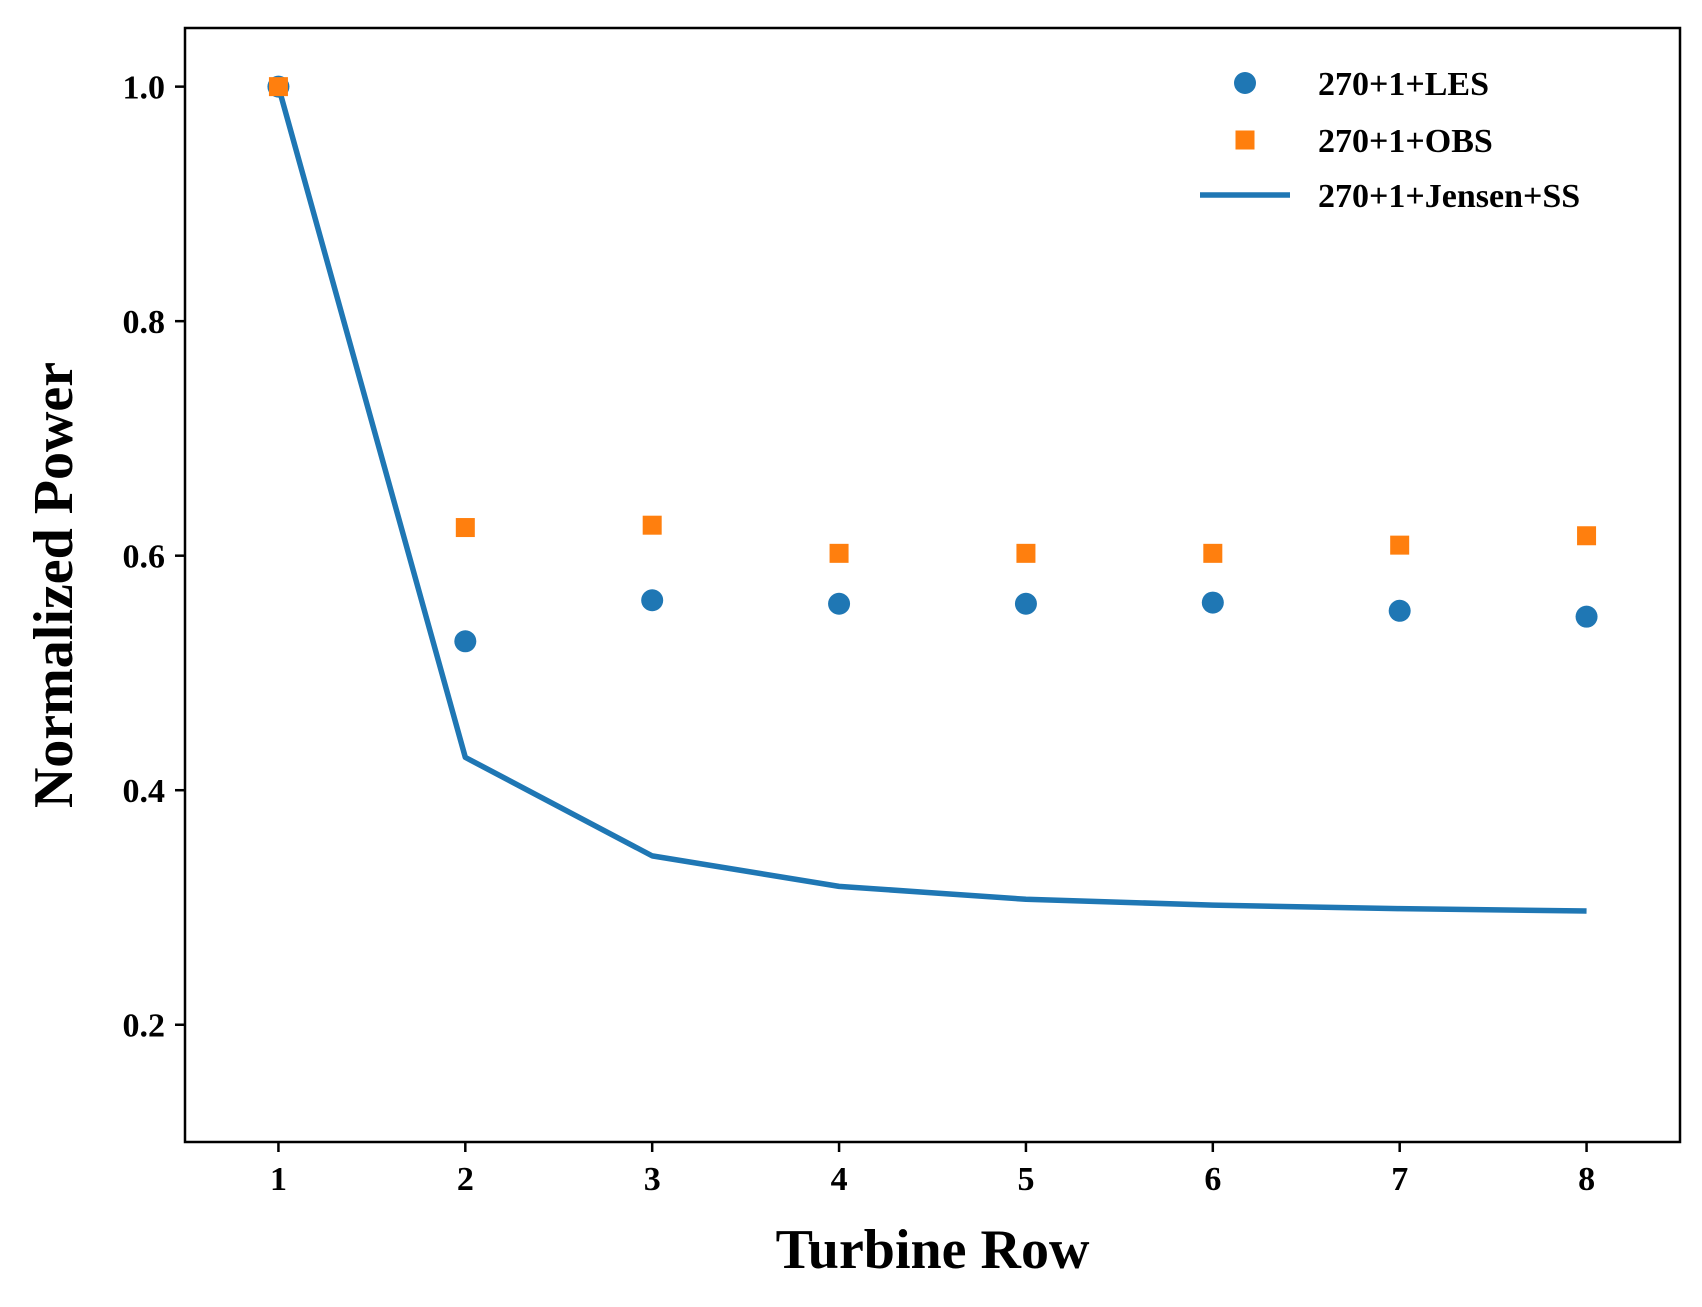 This screenshot has height=1307, width=1702. Describe the element at coordinates (1245, 83) in the screenshot. I see `legend-circle-swatch` at that location.